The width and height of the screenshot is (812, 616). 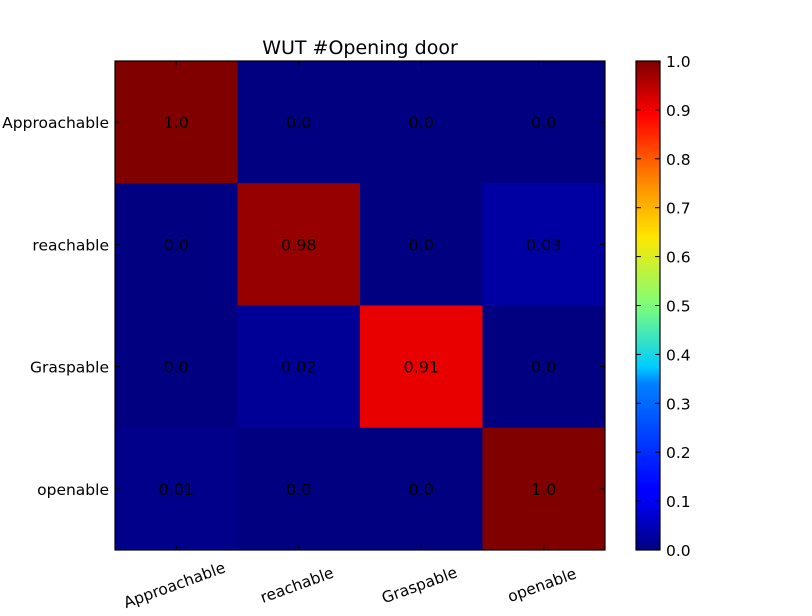 I want to click on colorbar-tick-label: 0.5, so click(x=678, y=307).